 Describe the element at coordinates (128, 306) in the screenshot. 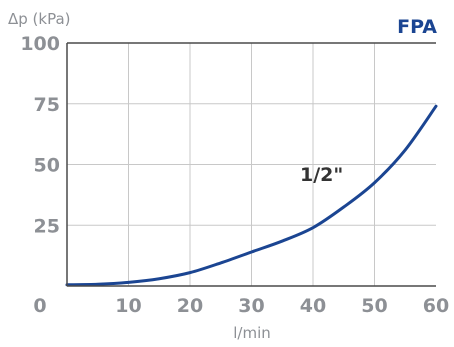

I see `x-tick-label-10: 10` at that location.